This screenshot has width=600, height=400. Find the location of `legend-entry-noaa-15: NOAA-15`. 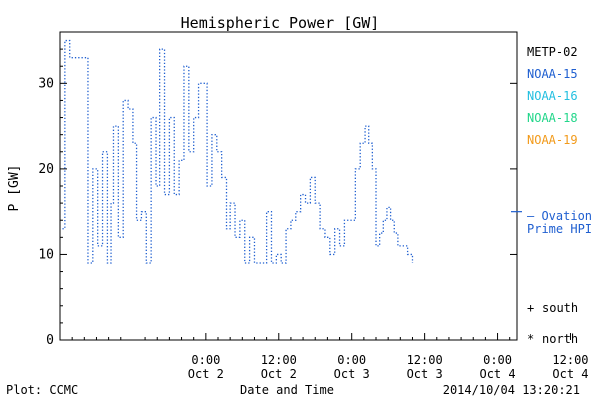

legend-entry-noaa-15: NOAA-15 is located at coordinates (552, 74).